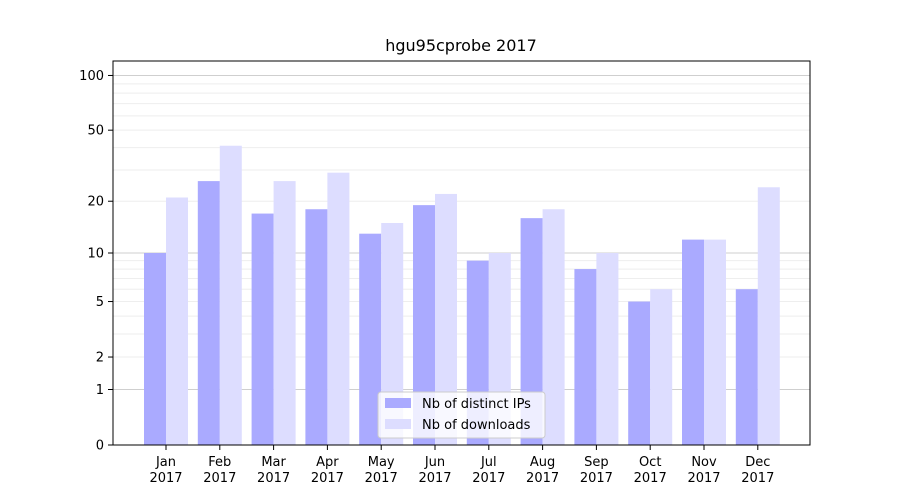  I want to click on y-axis-ticks: 0 1 2 5 10 20 50 100, so click(96, 261).